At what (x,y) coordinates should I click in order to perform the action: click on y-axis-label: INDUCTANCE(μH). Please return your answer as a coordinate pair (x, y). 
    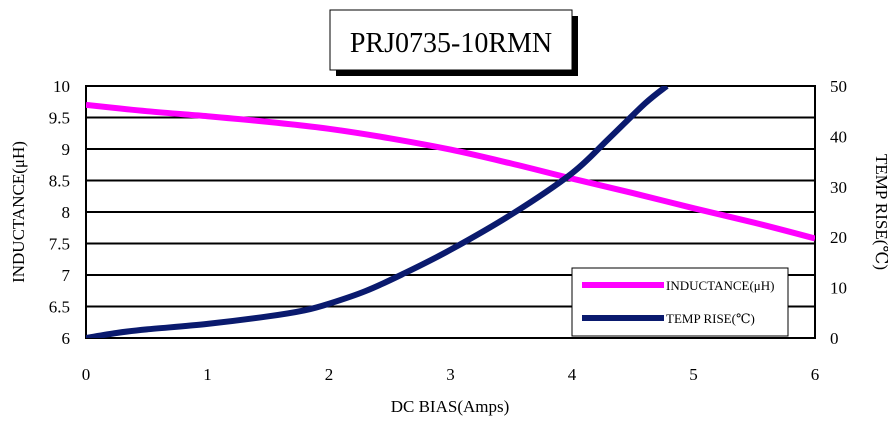
    Looking at the image, I should click on (18, 212).